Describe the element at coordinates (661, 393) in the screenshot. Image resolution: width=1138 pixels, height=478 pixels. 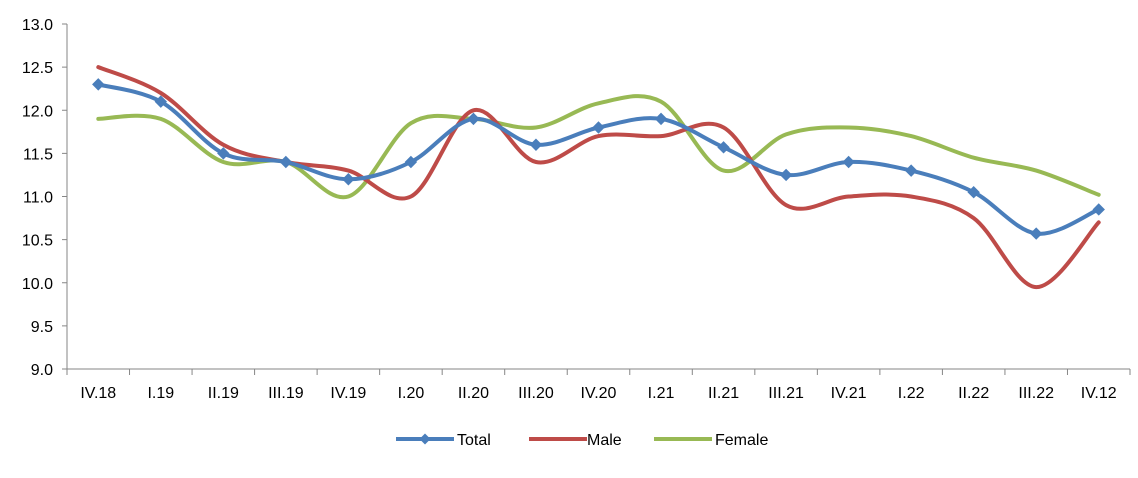
I see `x-tick-label: I.21` at that location.